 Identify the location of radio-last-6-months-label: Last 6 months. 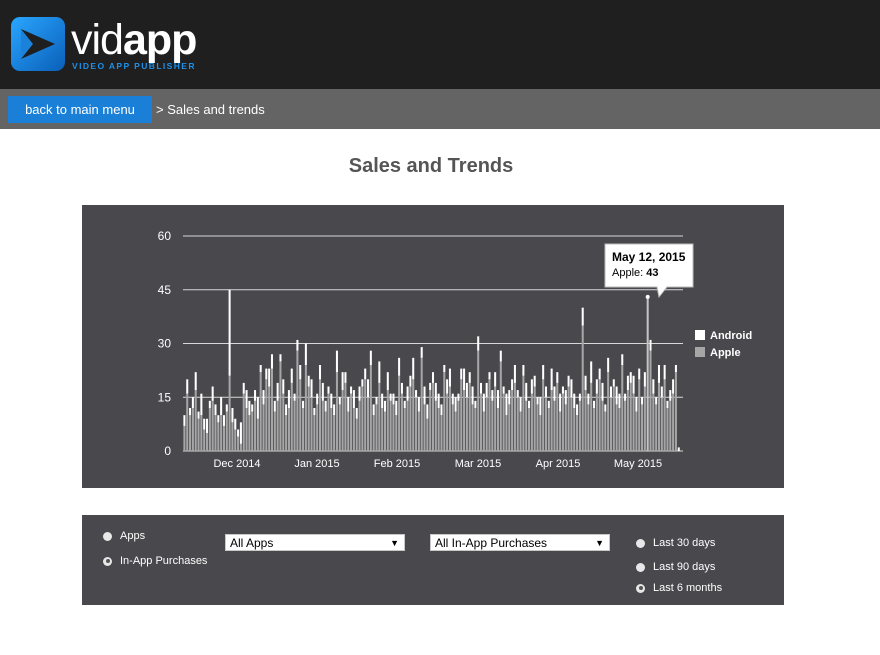
(688, 588).